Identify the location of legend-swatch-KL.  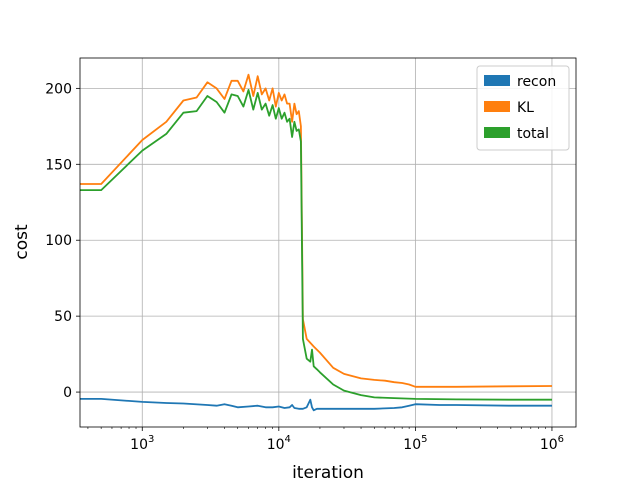
(497, 106).